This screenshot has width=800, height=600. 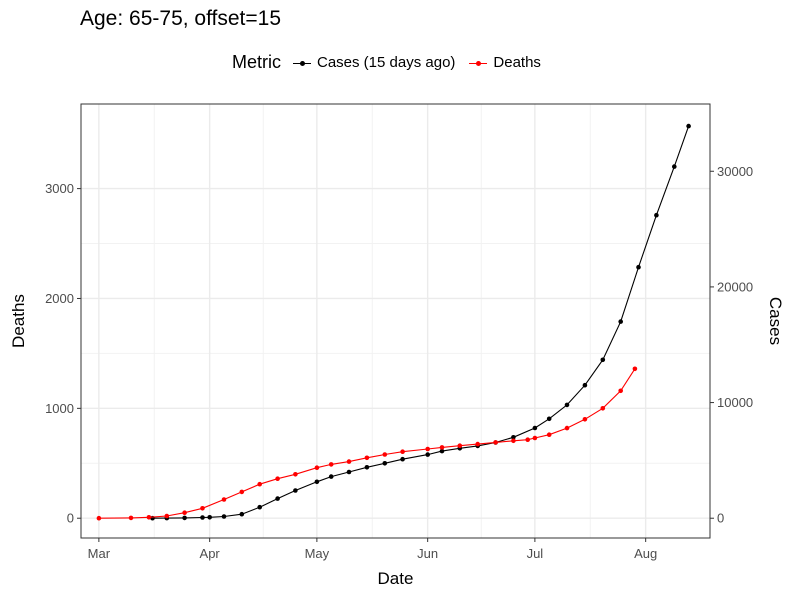 I want to click on legend-dot-cases, so click(x=302, y=63).